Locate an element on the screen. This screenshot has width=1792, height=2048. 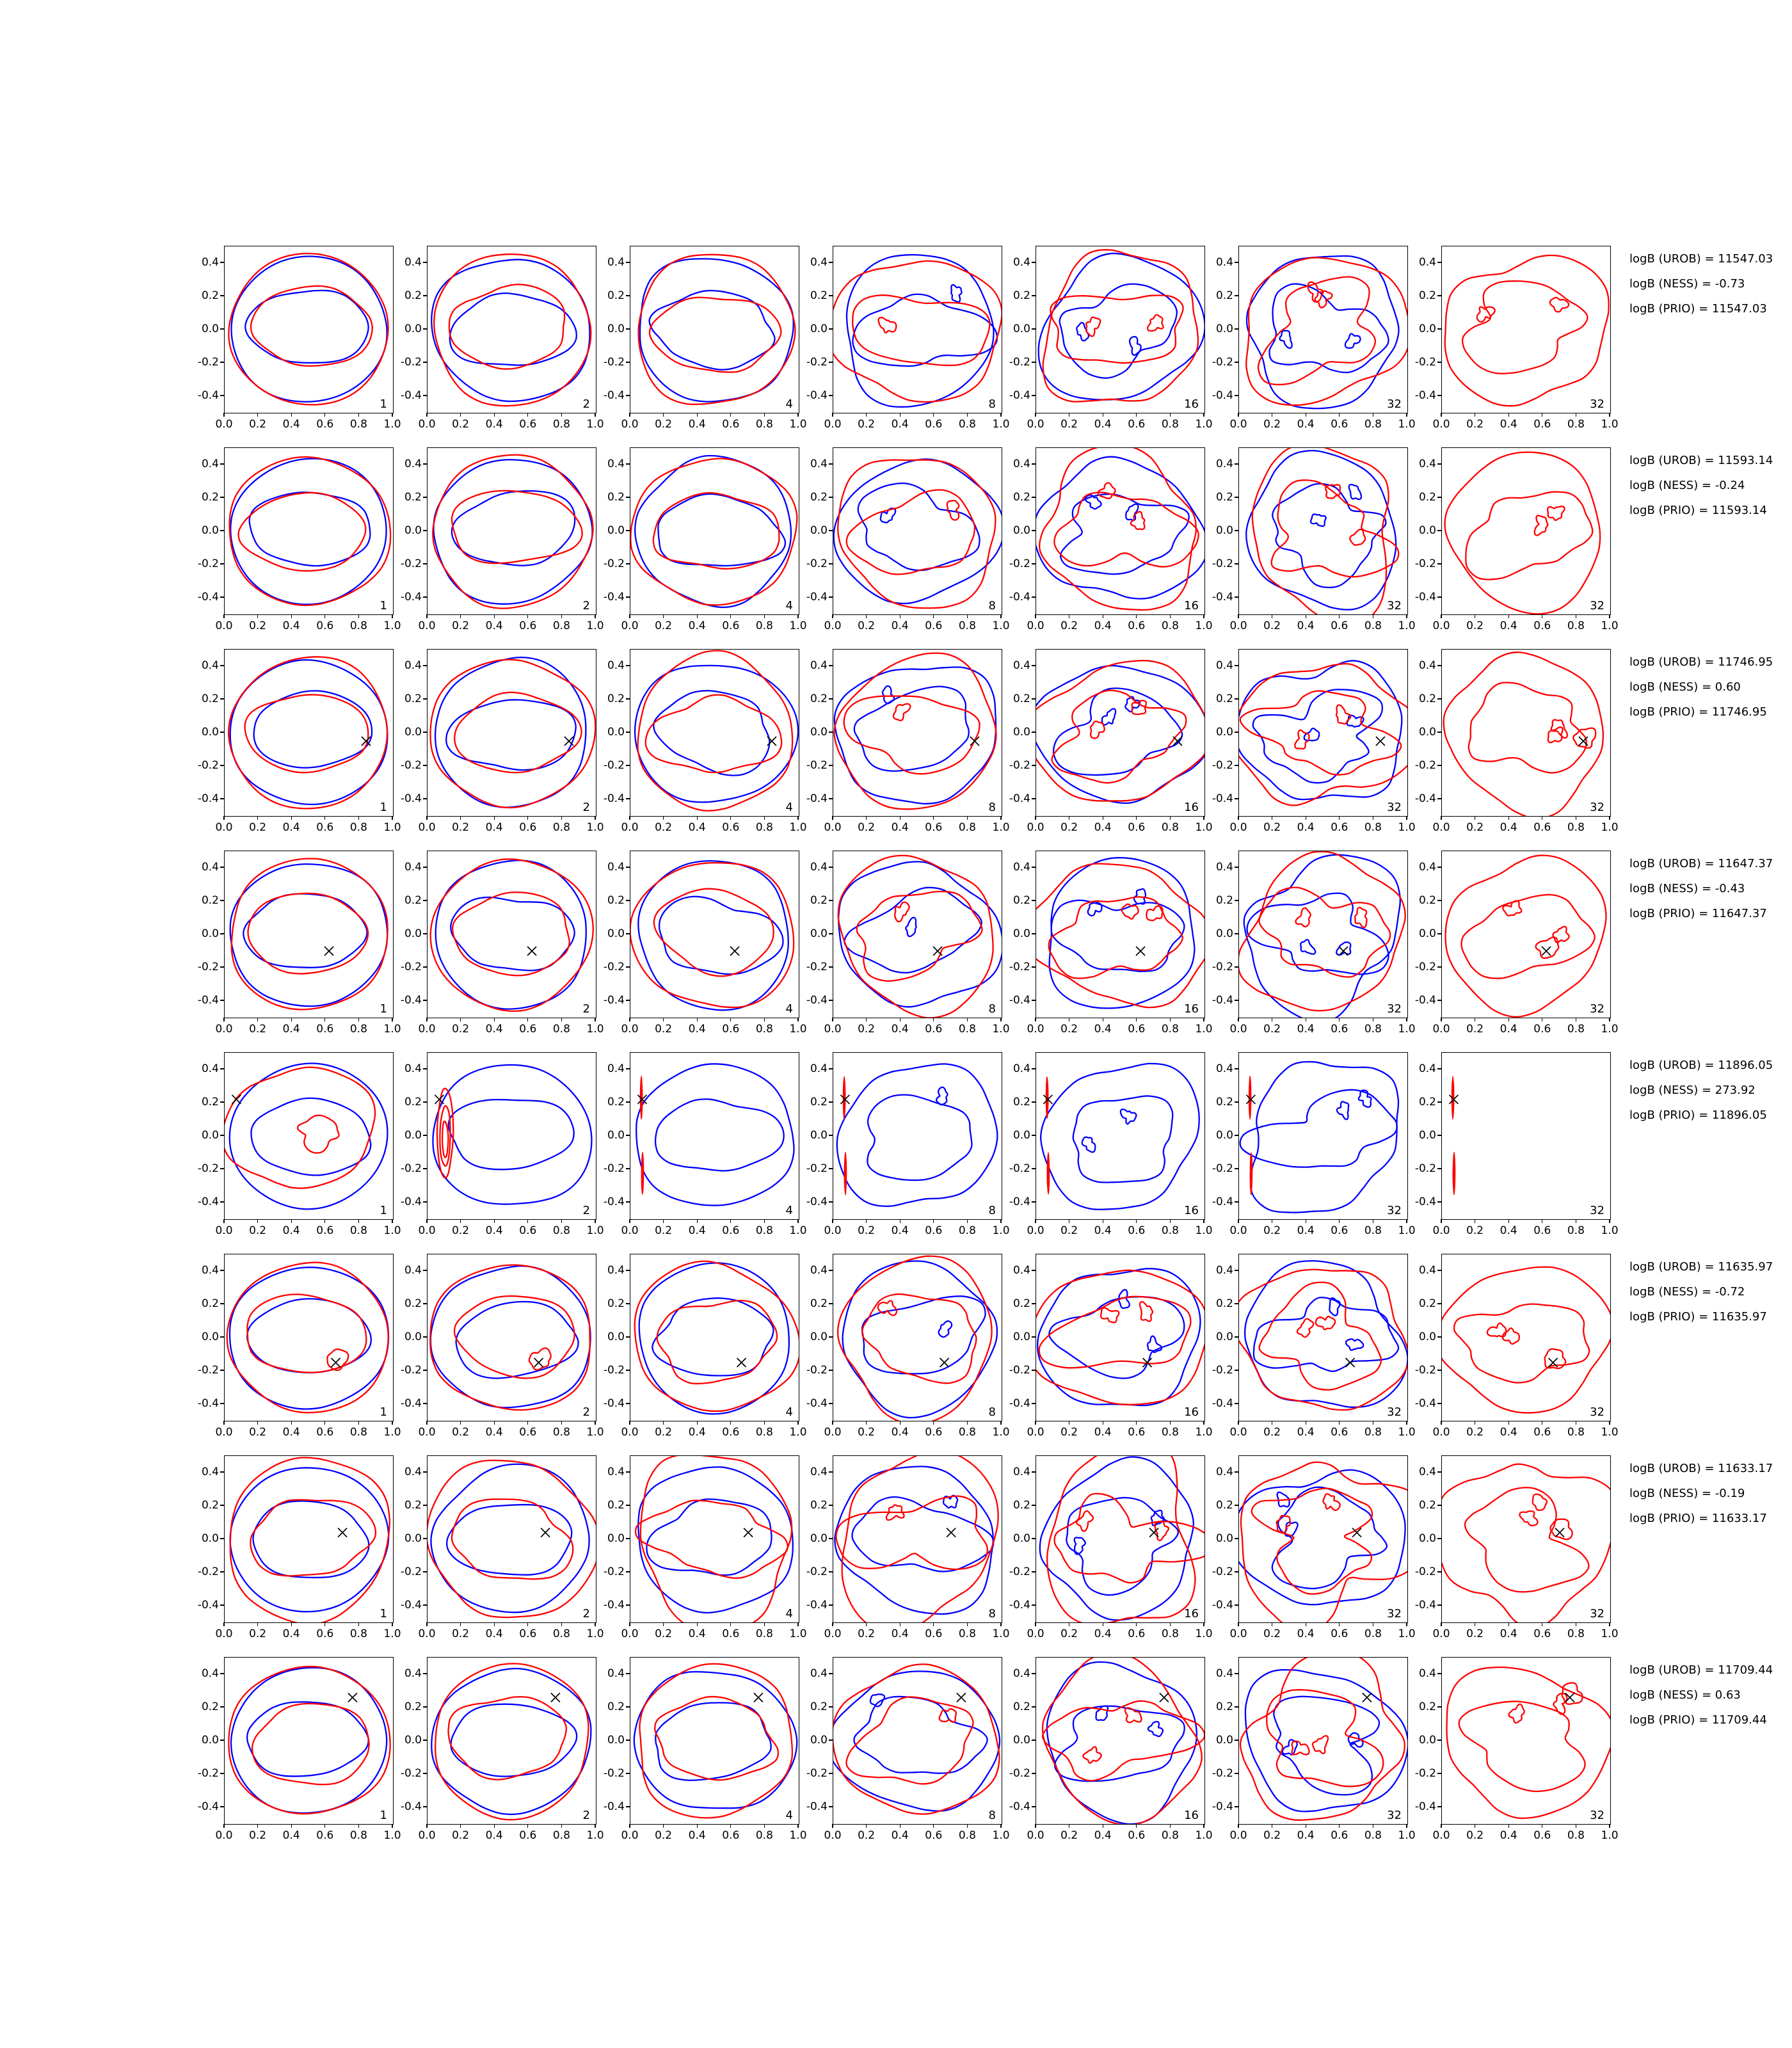
axes-box: 32 is located at coordinates (1526, 1539).